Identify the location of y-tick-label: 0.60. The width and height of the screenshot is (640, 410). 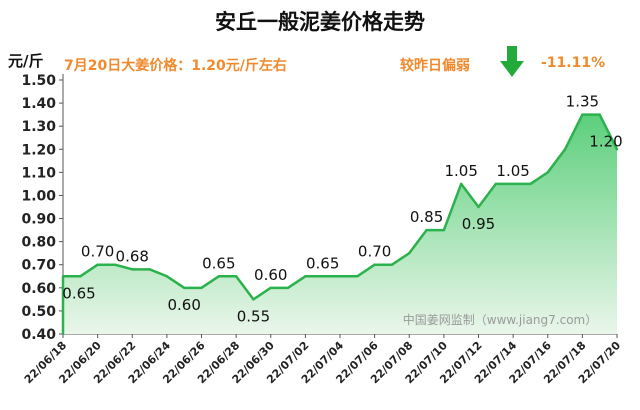
(38, 289).